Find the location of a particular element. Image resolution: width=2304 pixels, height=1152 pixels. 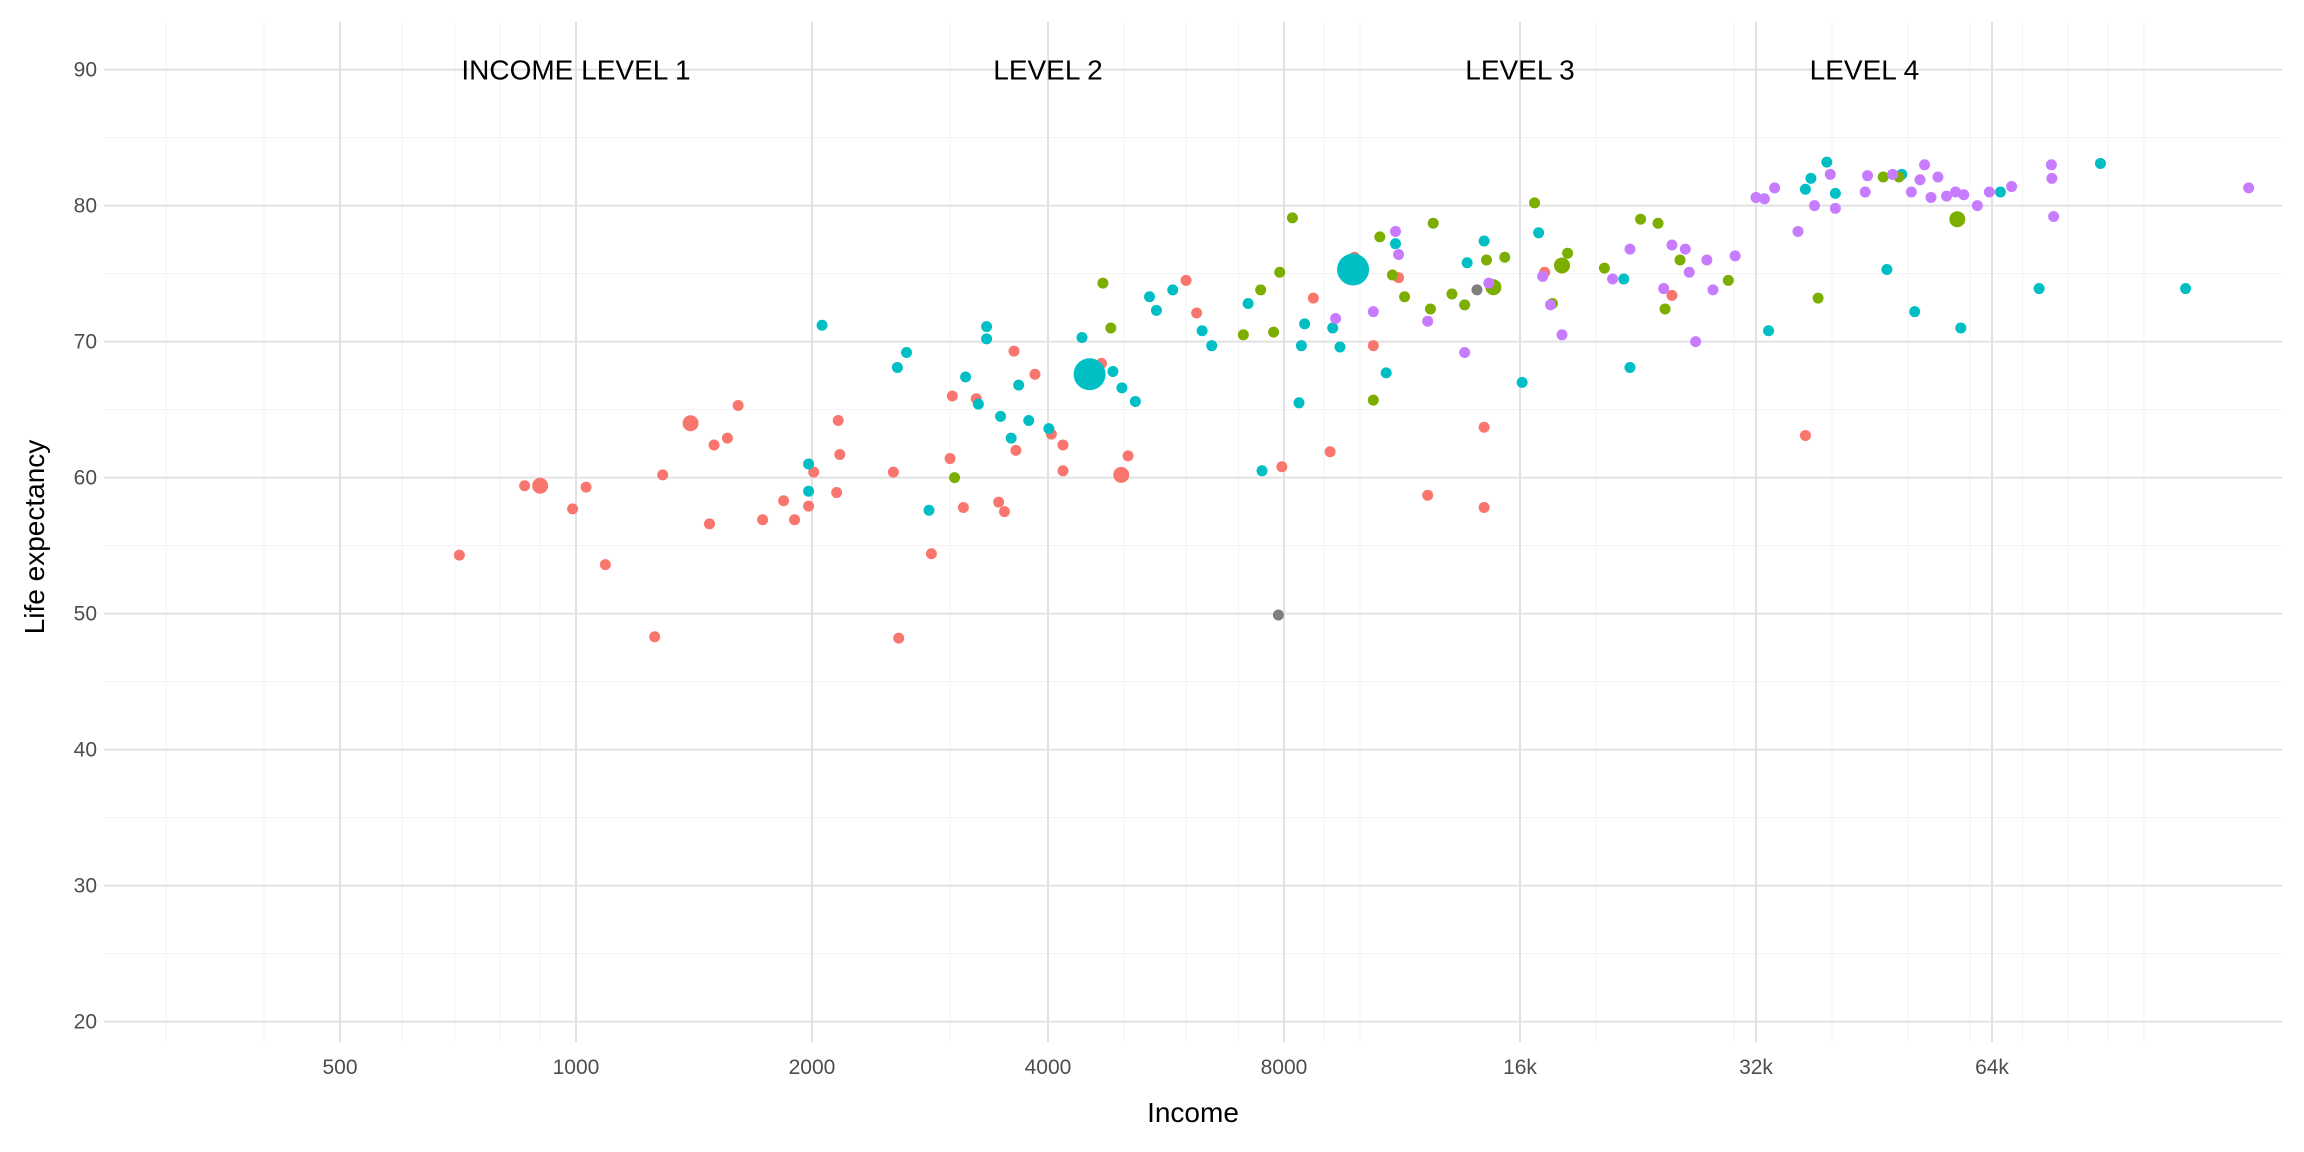

y-tick-label: 40 is located at coordinates (85, 750).